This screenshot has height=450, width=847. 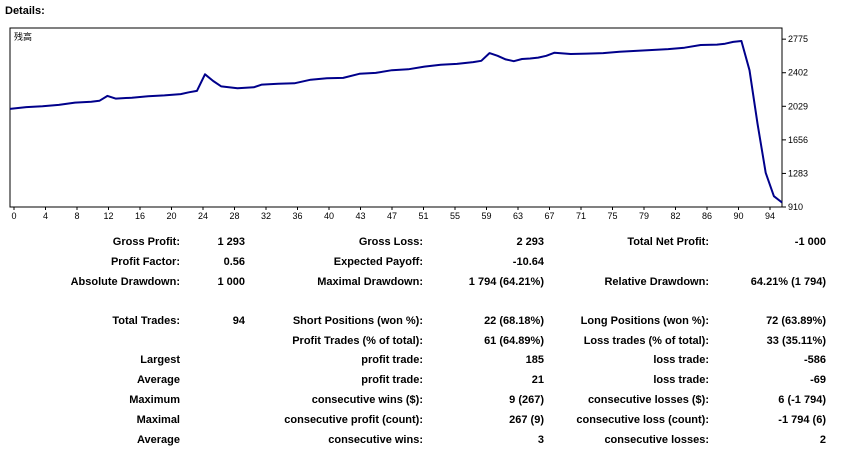 I want to click on stat-label: Maximum, so click(x=154, y=400).